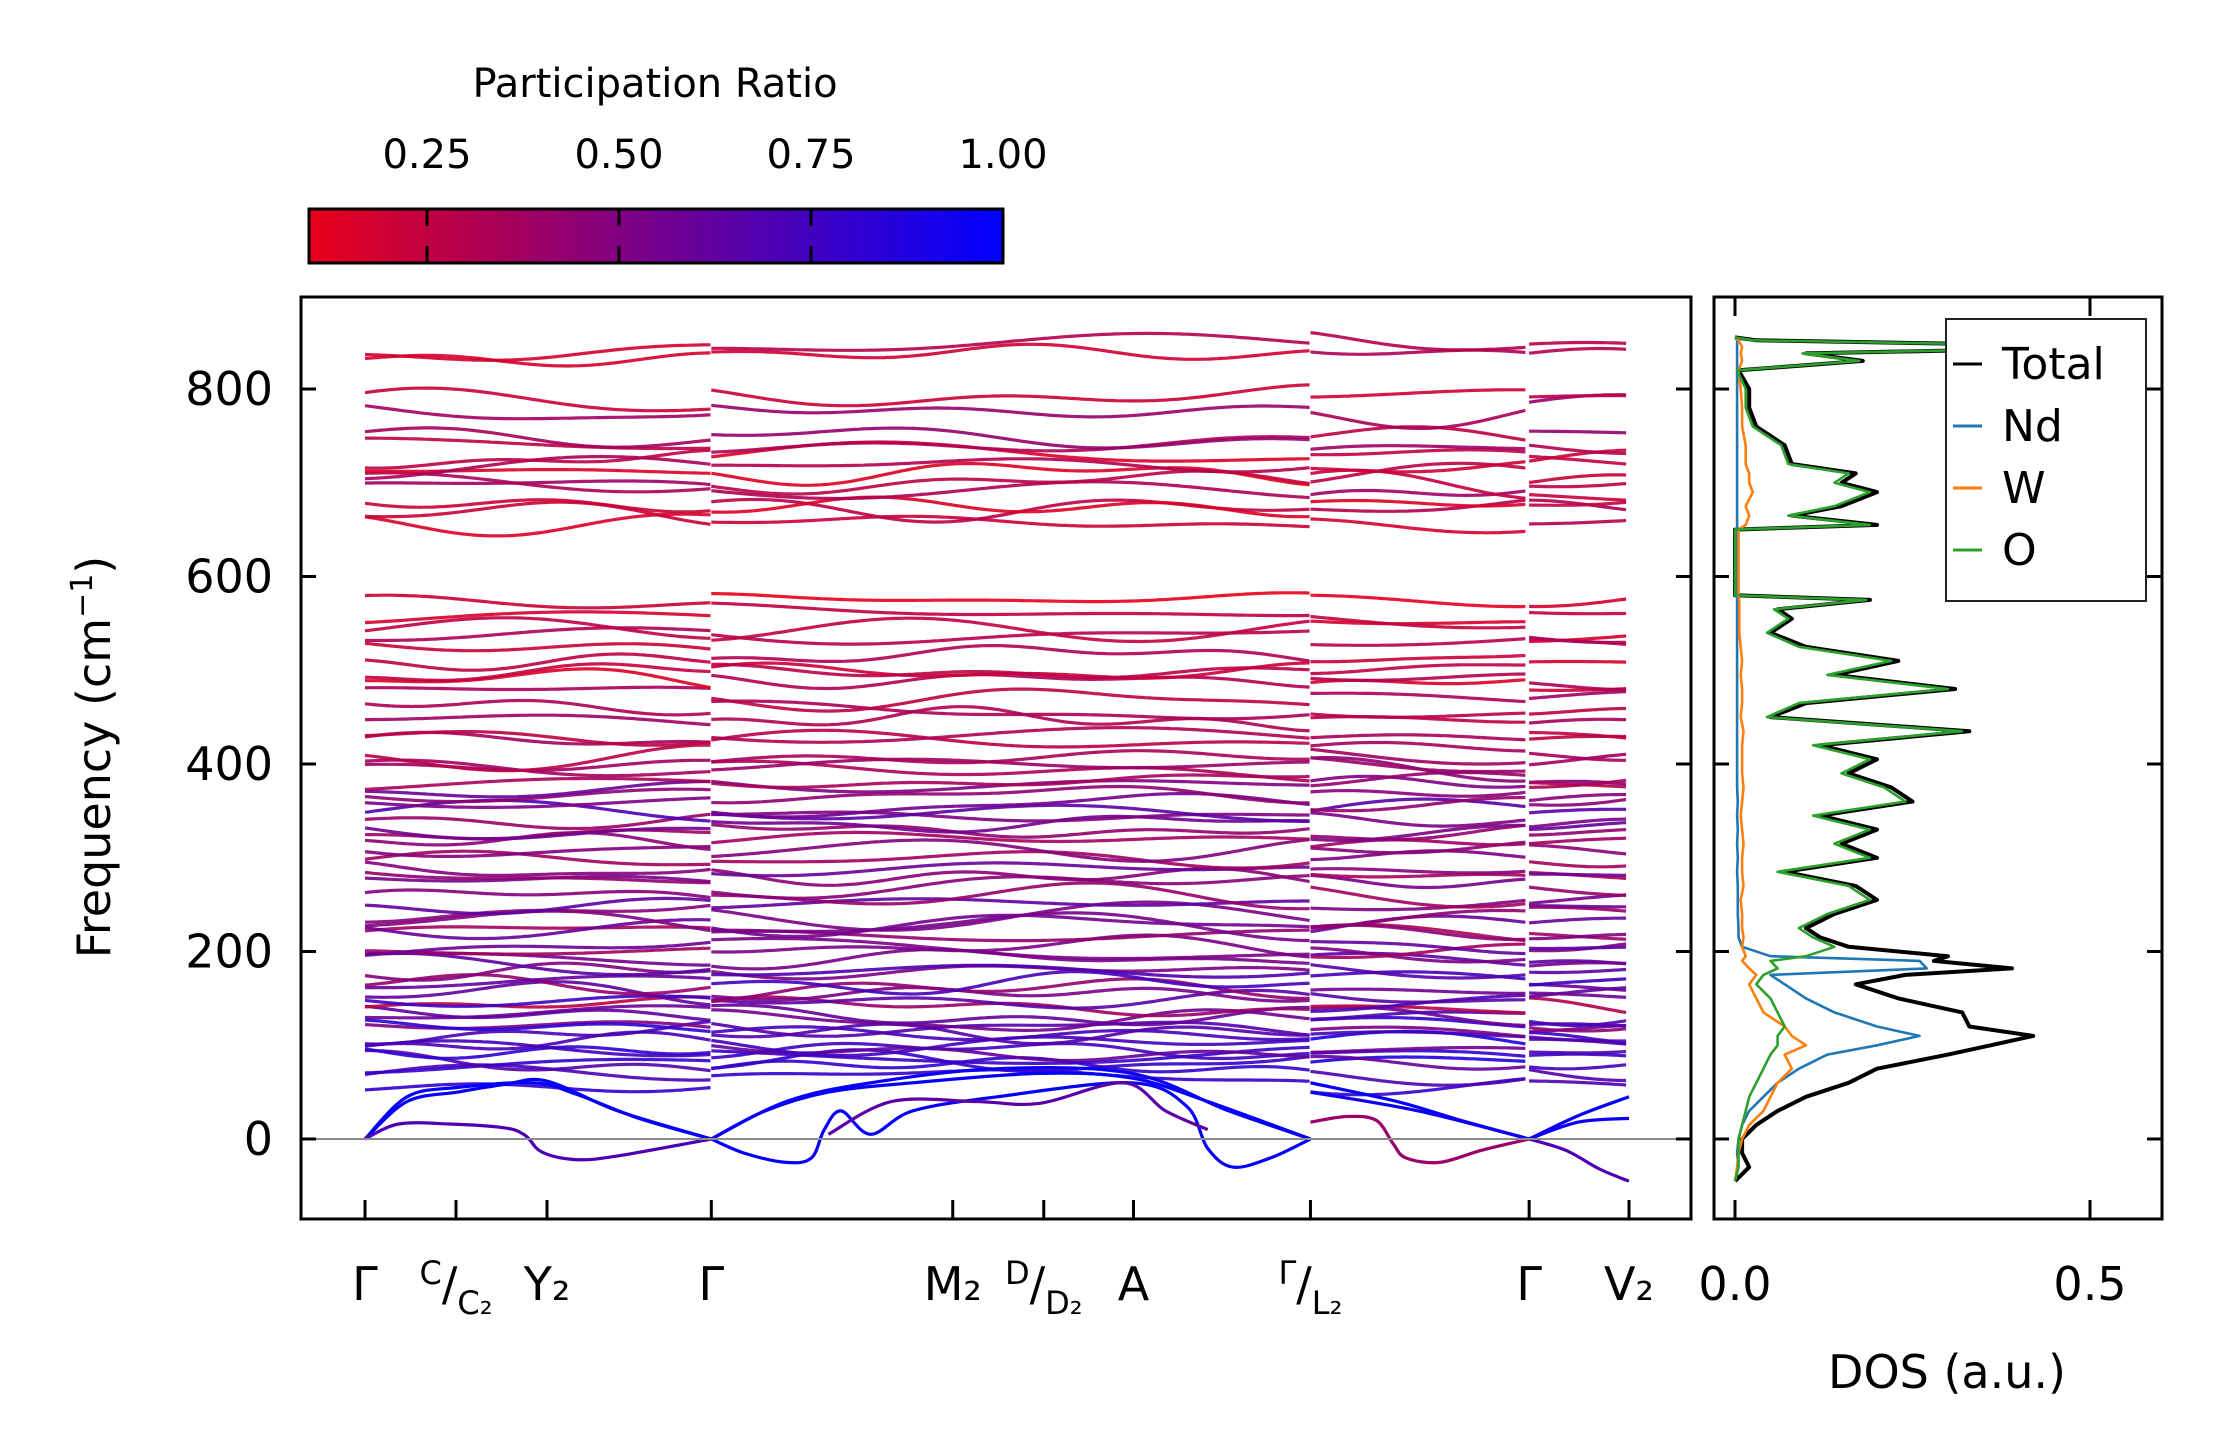  What do you see at coordinates (431, 1273) in the screenshot?
I see `k-point-label-top: C` at bounding box center [431, 1273].